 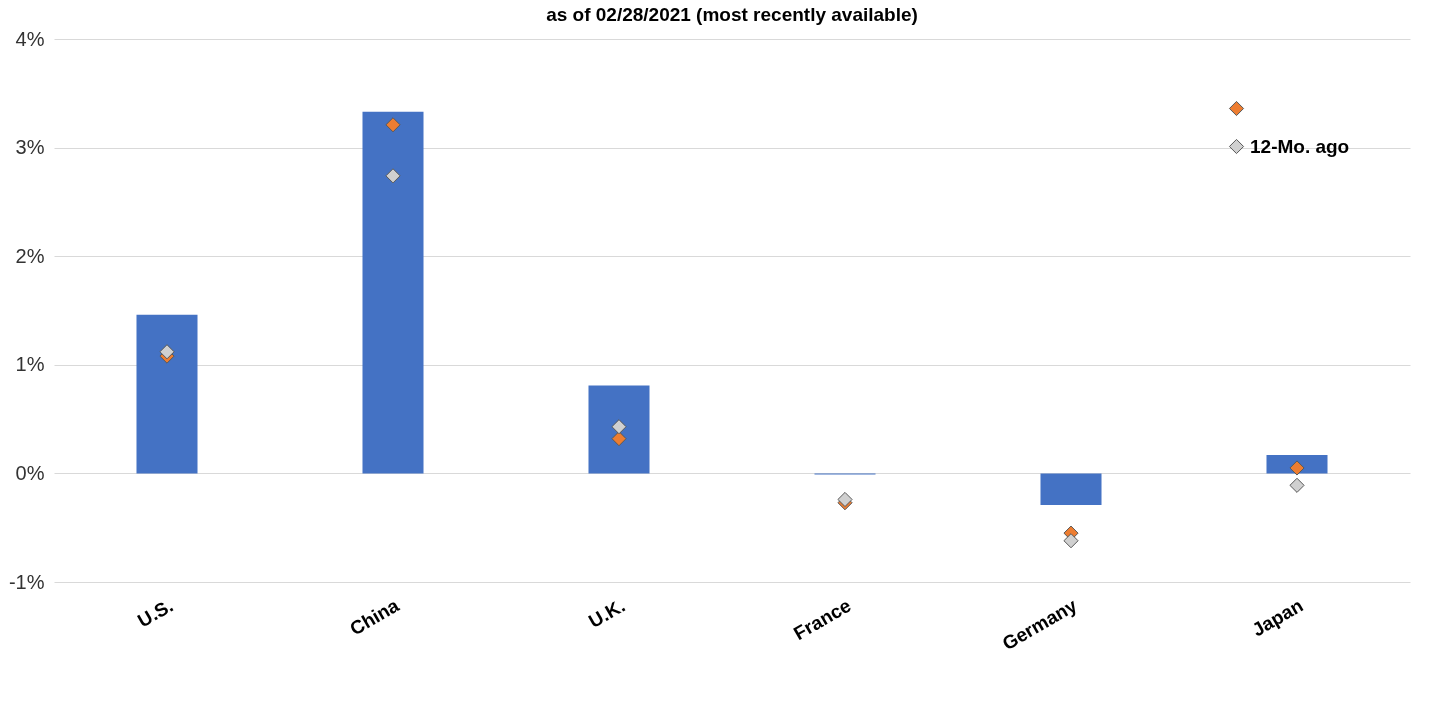 I want to click on y-tick-label: 3%, so click(x=30, y=147).